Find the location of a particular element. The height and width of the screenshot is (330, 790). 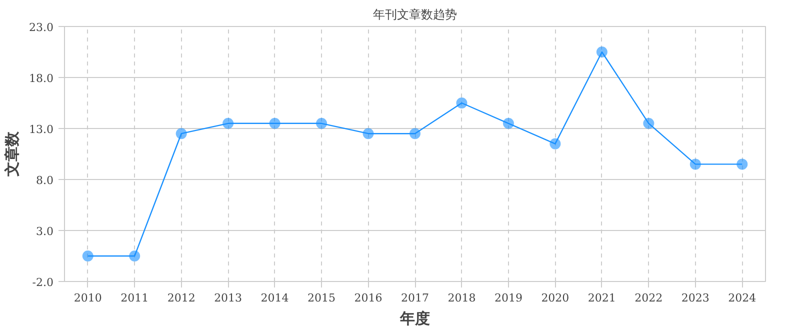

x-tick-label: 2017 is located at coordinates (415, 298).